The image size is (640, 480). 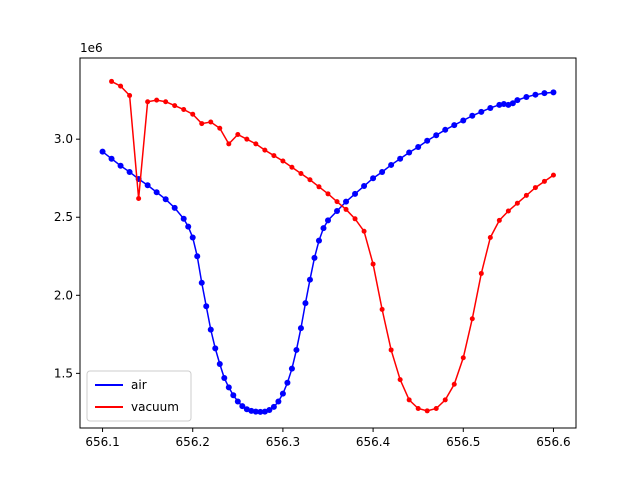 I want to click on legend-label-air: air, so click(x=139, y=385).